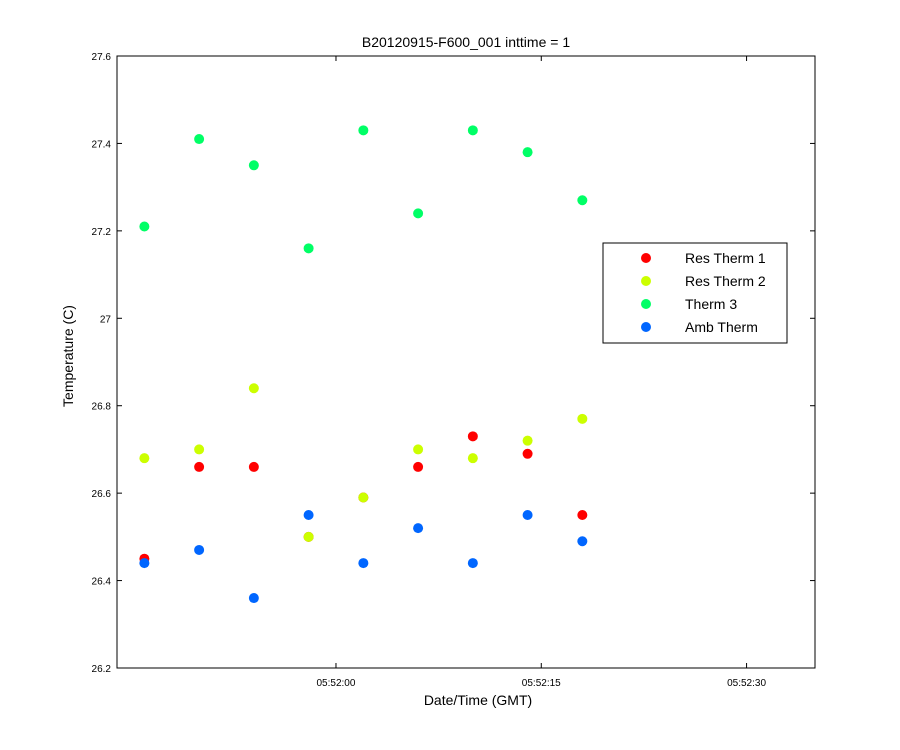 Image resolution: width=900 pixels, height=750 pixels. Describe the element at coordinates (102, 582) in the screenshot. I see `y-tick-label: 26.4` at that location.